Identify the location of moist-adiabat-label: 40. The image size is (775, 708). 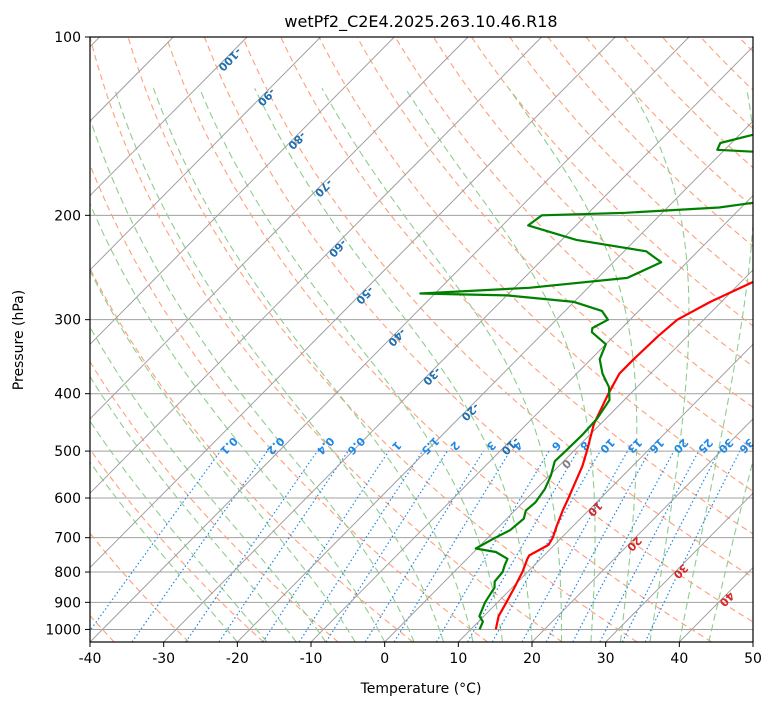
(727, 599).